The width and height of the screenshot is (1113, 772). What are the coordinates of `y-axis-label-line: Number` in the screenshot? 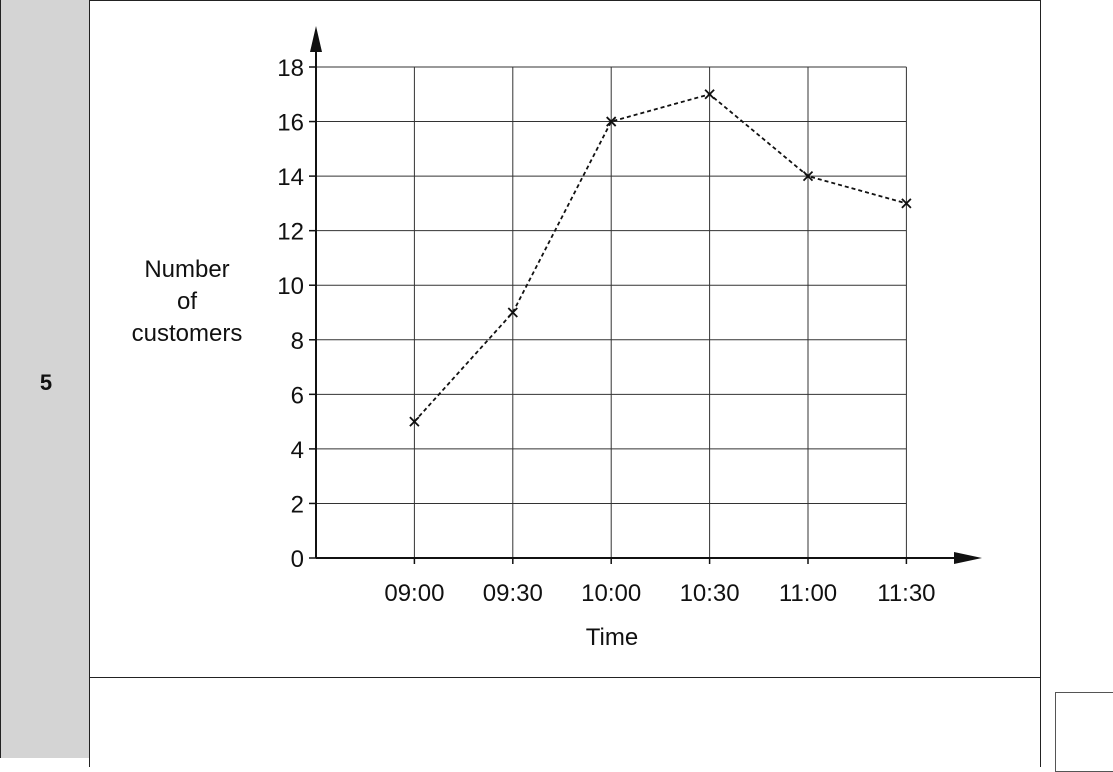 It's located at (186, 269).